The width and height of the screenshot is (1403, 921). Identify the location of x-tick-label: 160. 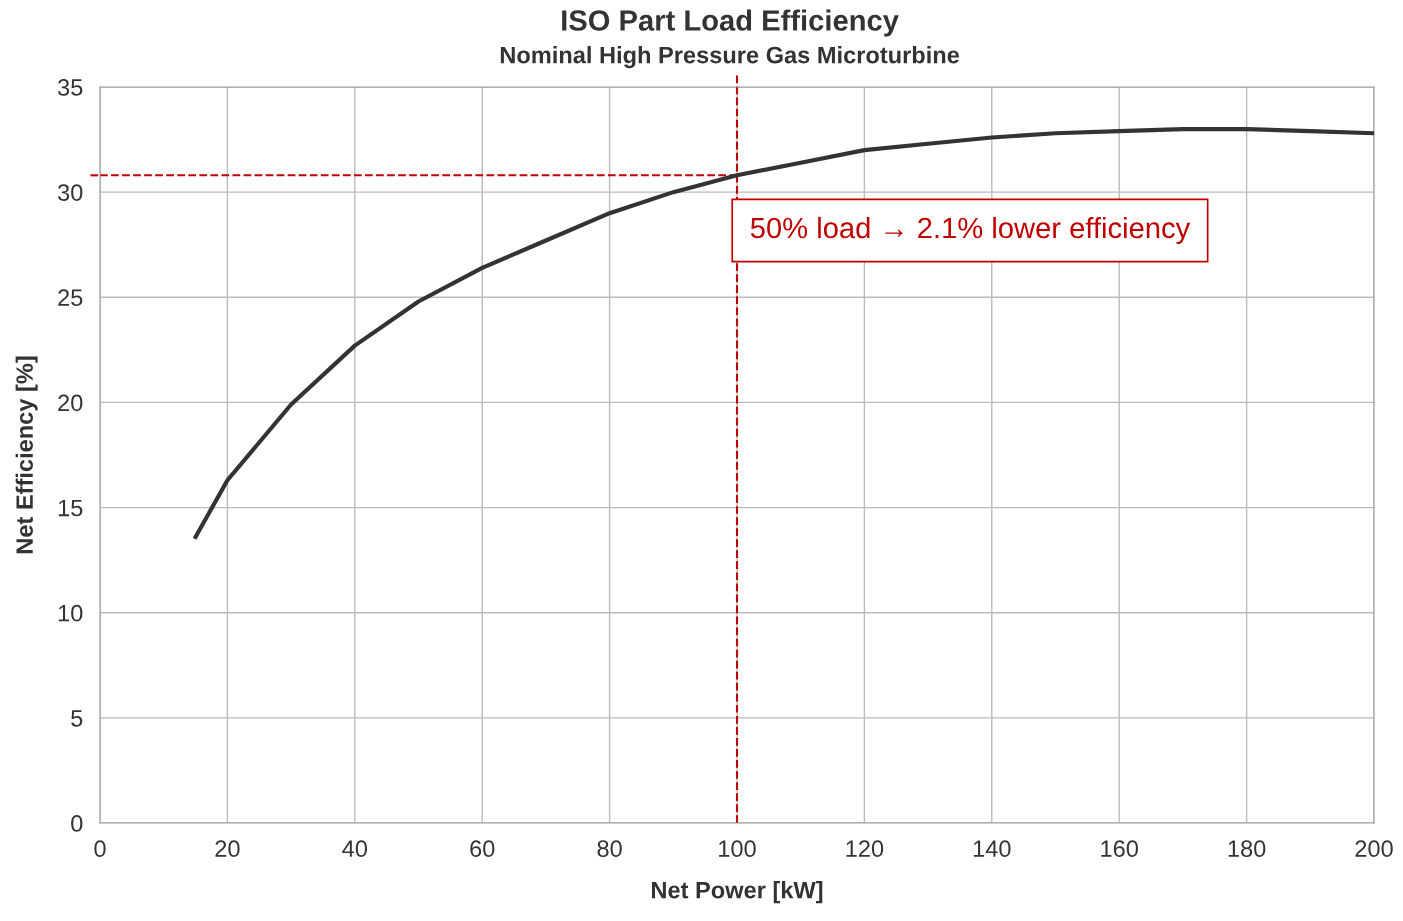
(1119, 849).